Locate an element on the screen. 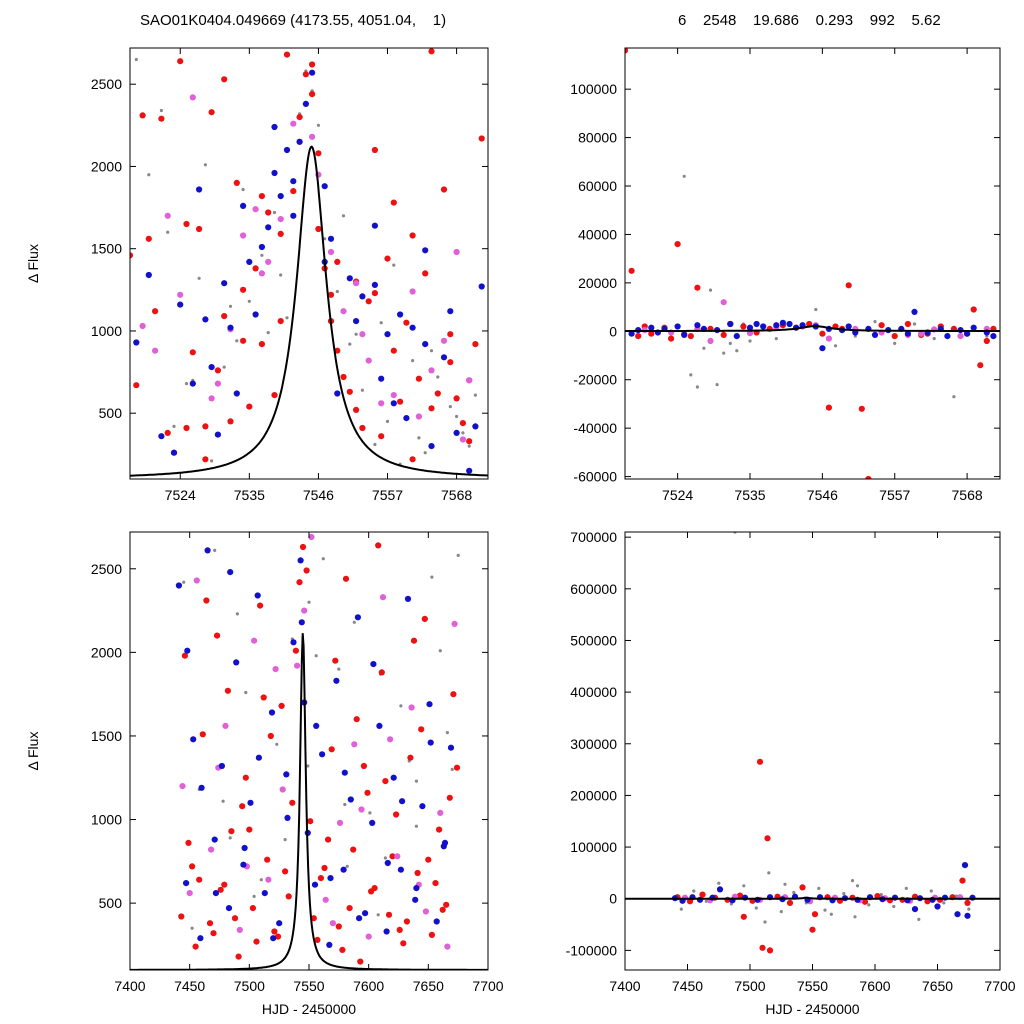 This screenshot has width=1024, height=1024. x-tick-label: 7500 is located at coordinates (749, 986).